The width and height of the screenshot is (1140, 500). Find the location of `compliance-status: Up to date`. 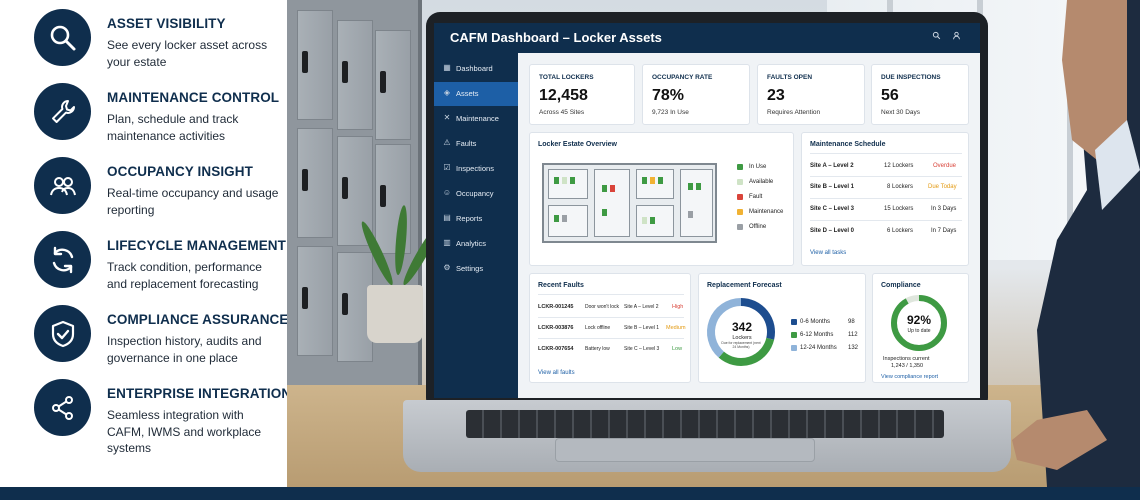

compliance-status: Up to date is located at coordinates (919, 331).